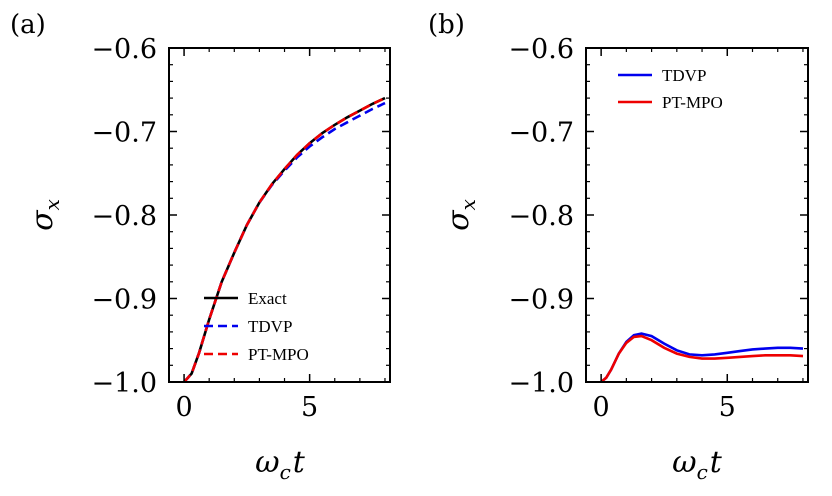 This screenshot has height=496, width=832. I want to click on legend-label-exact: Exact, so click(267, 298).